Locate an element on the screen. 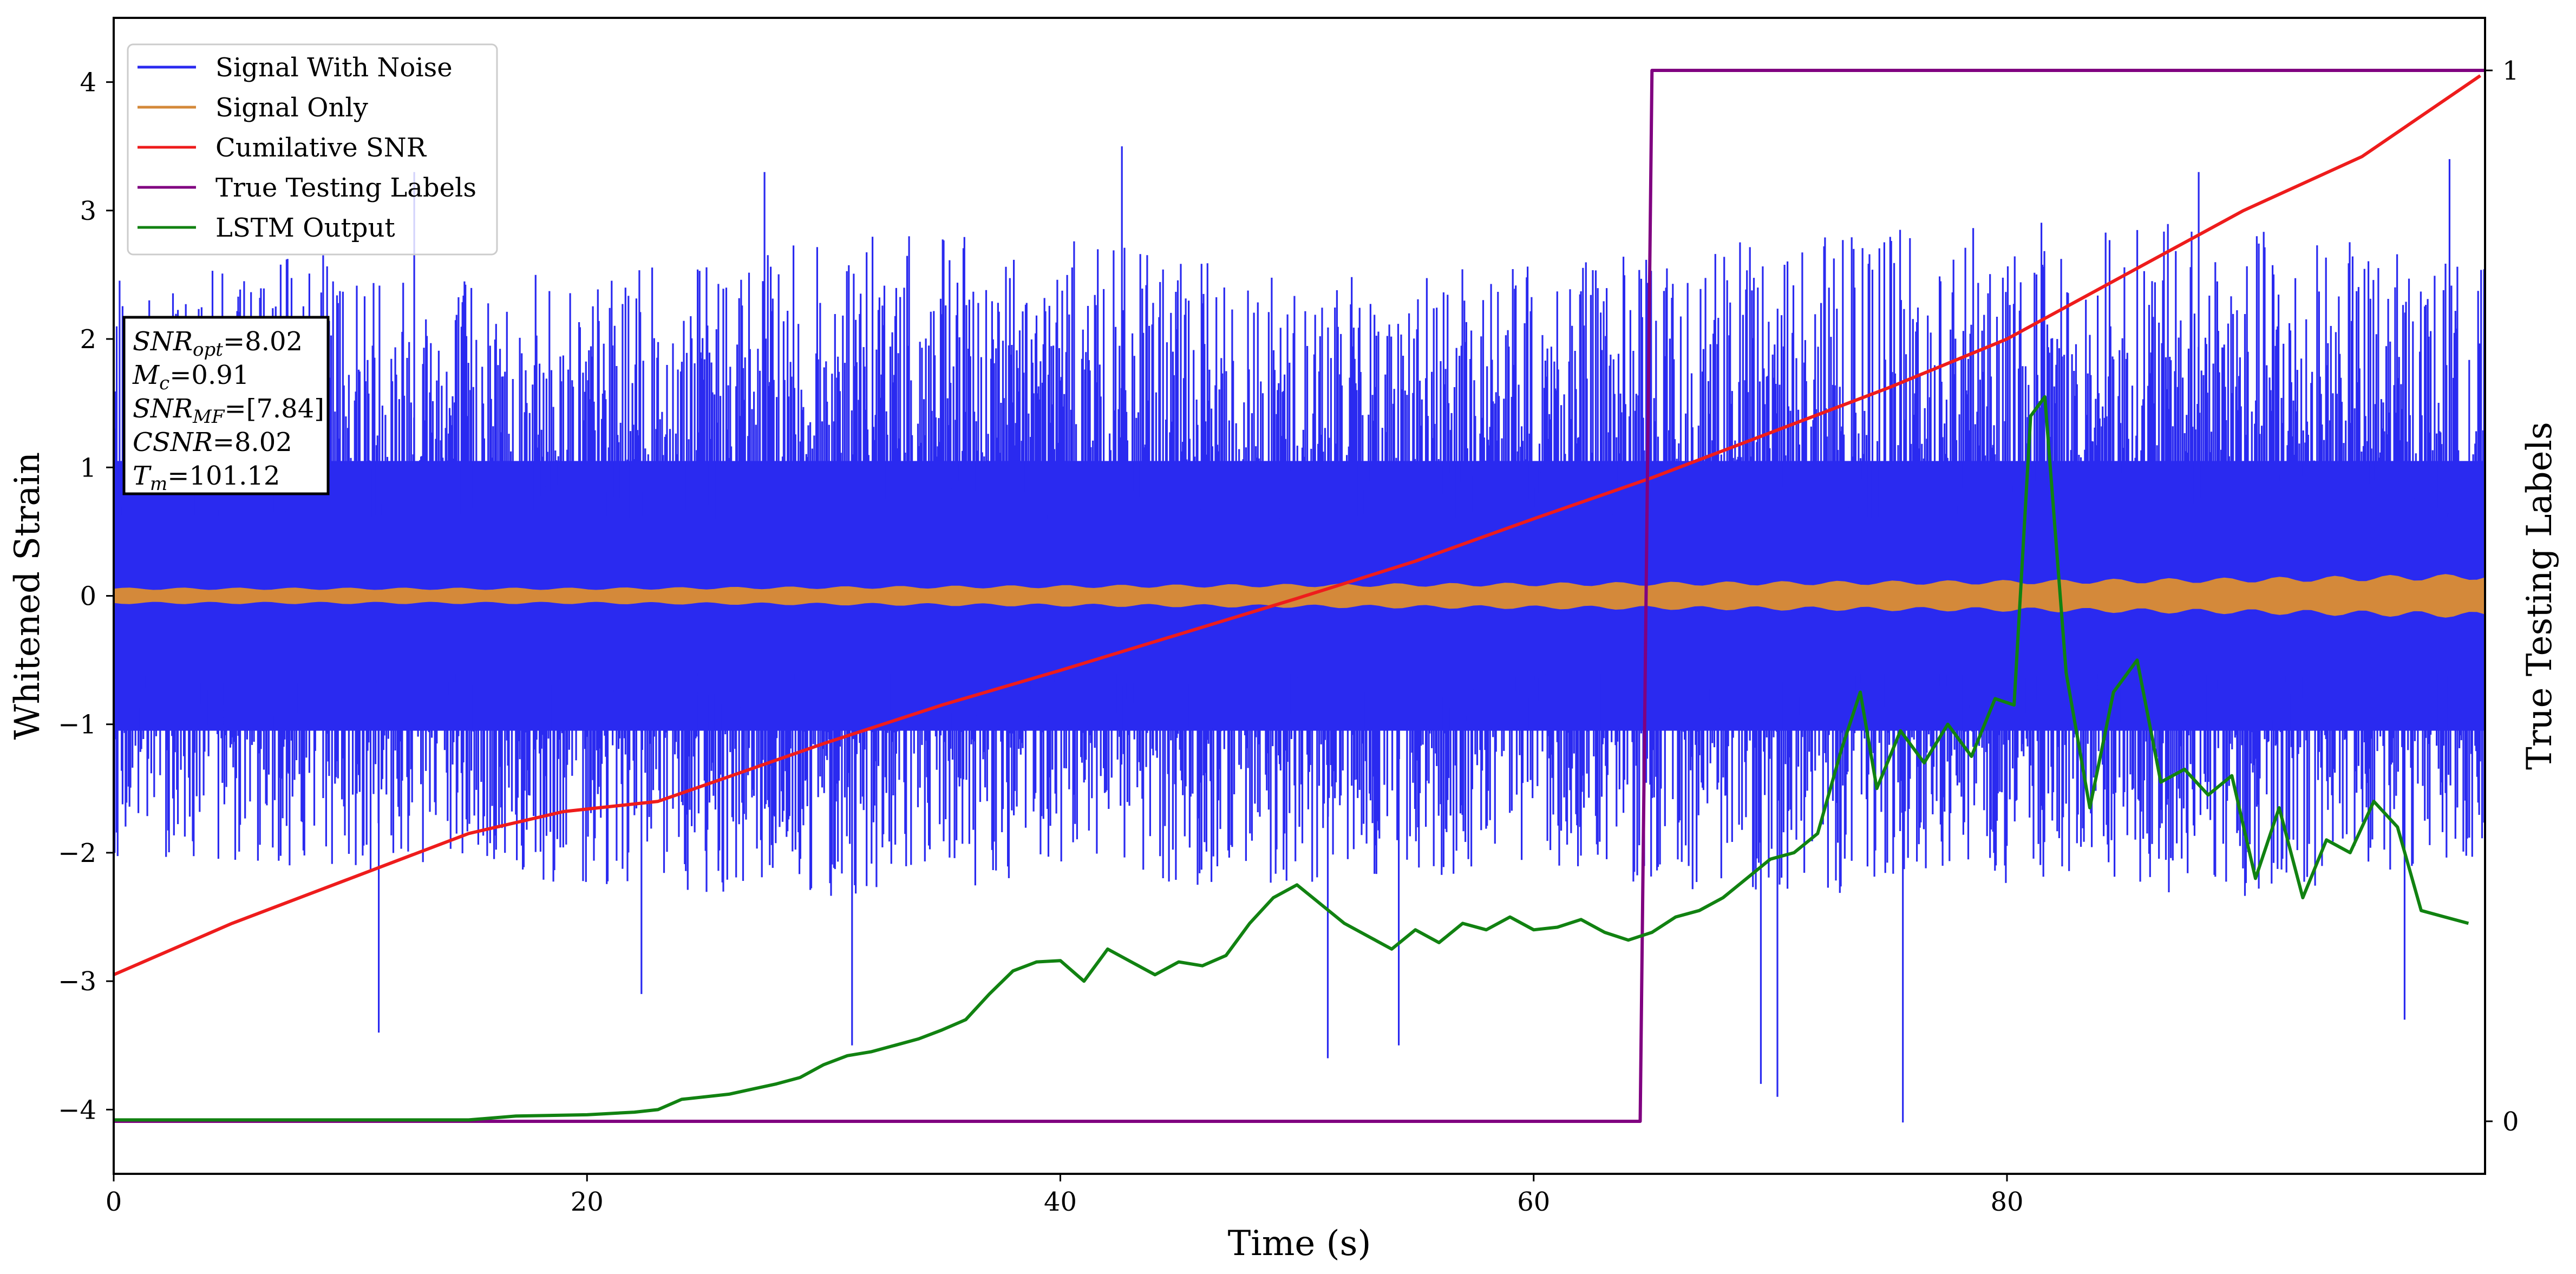 This screenshot has width=2576, height=1274. right-tick-label: 0 is located at coordinates (2510, 1122).